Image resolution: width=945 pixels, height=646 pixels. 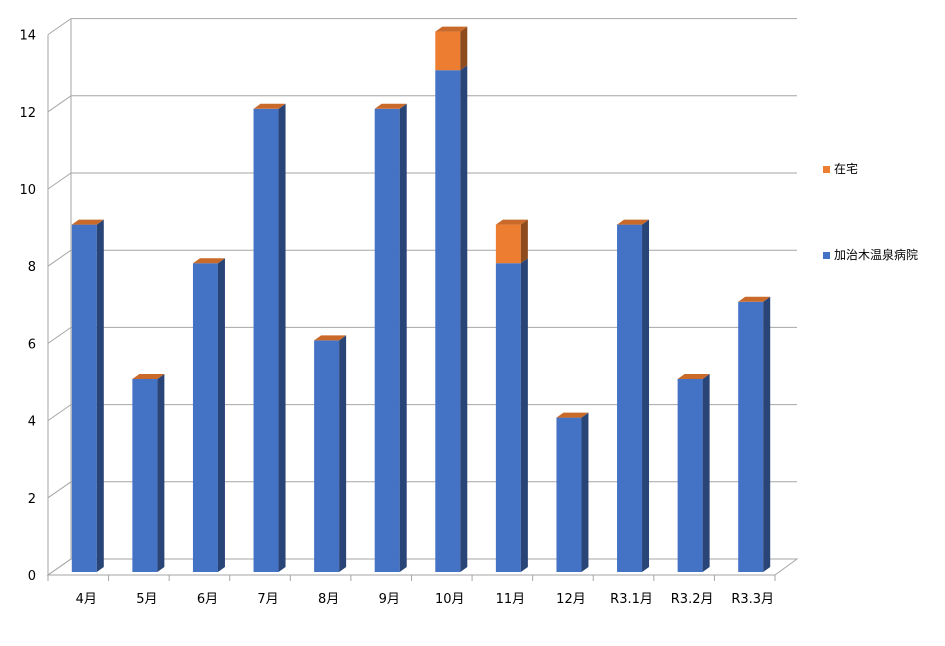 What do you see at coordinates (631, 599) in the screenshot?
I see `x-tick-label: R3.1月` at bounding box center [631, 599].